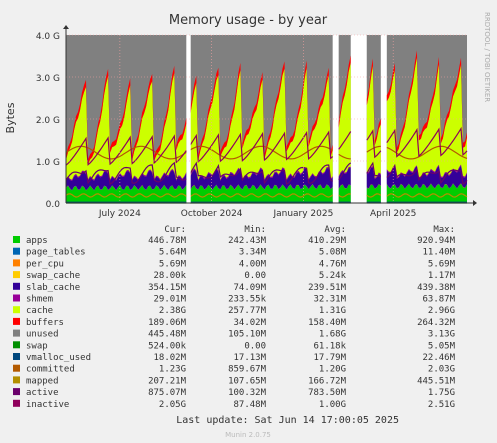 The image size is (497, 443). Describe the element at coordinates (253, 264) in the screenshot. I see `legend-value-min: 4.00M` at that location.